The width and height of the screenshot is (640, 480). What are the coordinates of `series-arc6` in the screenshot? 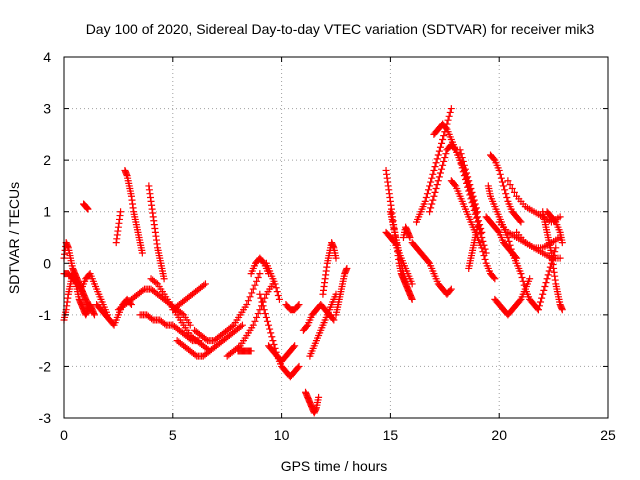 It's located at (118, 227).